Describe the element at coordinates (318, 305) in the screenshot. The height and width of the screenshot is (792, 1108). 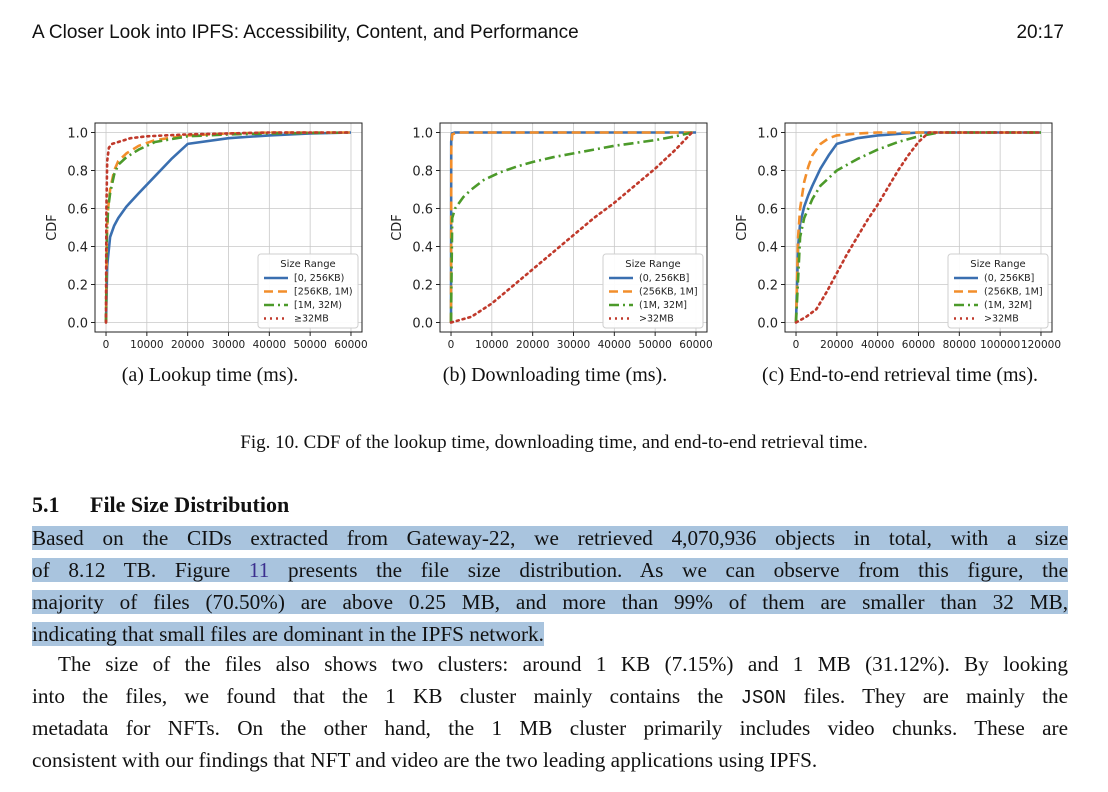
I see `legend-entry: [1M, 32M)` at that location.